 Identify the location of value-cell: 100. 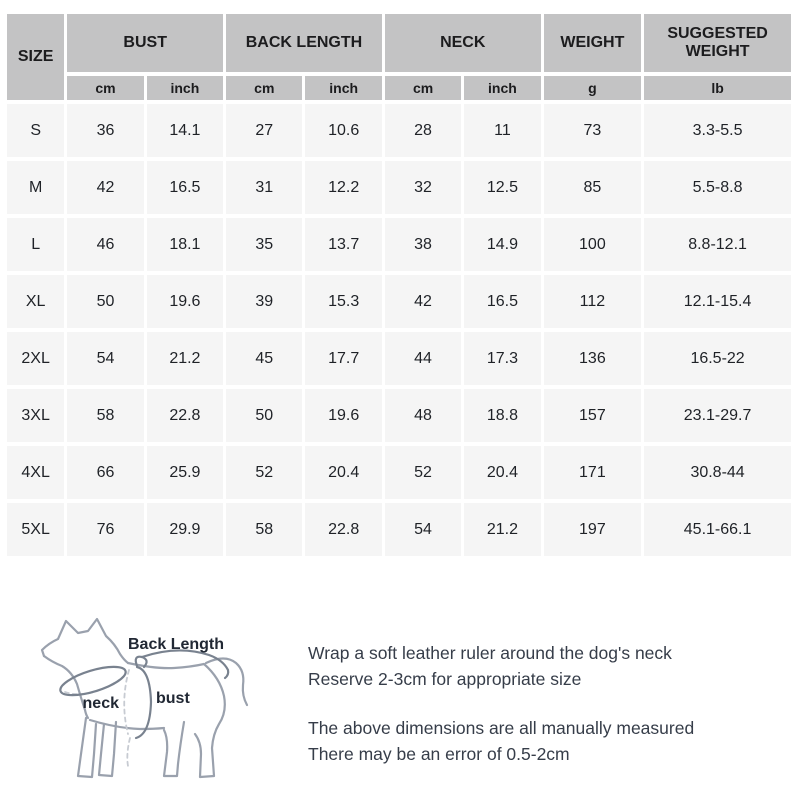
(592, 244).